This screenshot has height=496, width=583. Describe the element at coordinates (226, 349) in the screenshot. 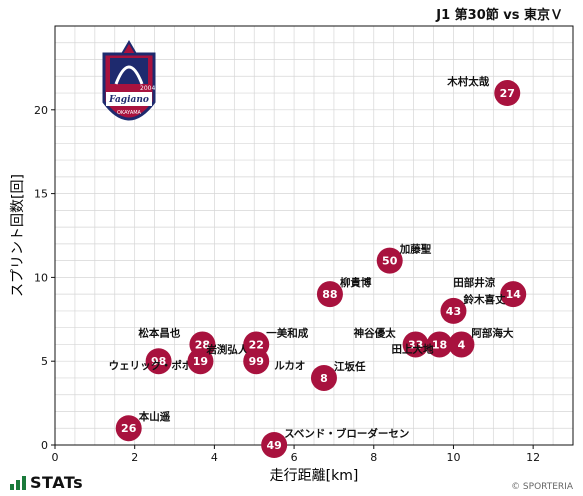

I see `player-name-label: 岩渕弘人` at that location.